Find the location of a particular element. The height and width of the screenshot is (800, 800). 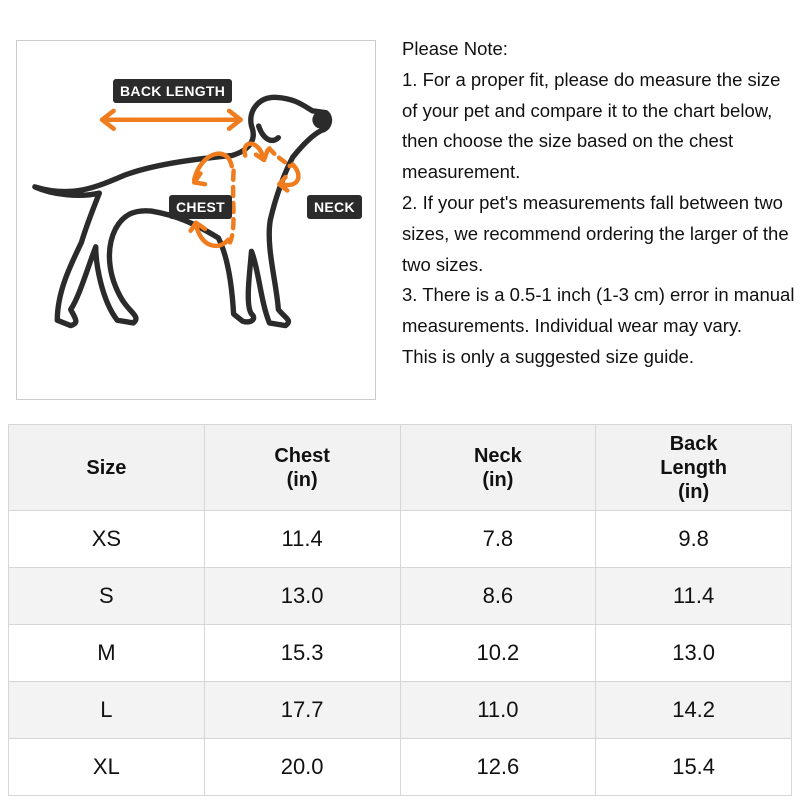

header-size: Size is located at coordinates (106, 467).